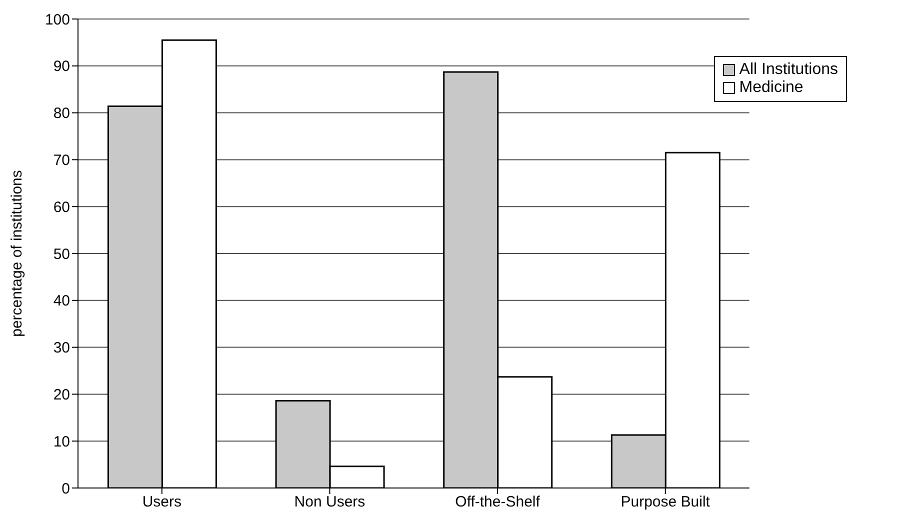 Image resolution: width=900 pixels, height=526 pixels. I want to click on y-tick-label: 40, so click(61, 301).